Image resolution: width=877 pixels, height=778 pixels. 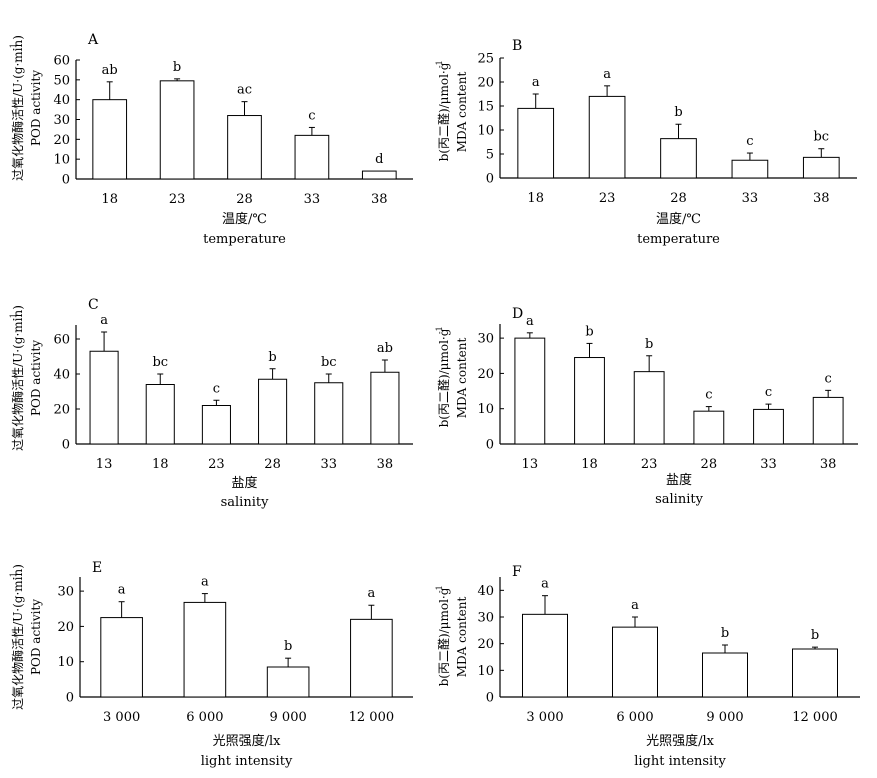 What do you see at coordinates (544, 717) in the screenshot?
I see `x-tick-label: 3 000` at bounding box center [544, 717].